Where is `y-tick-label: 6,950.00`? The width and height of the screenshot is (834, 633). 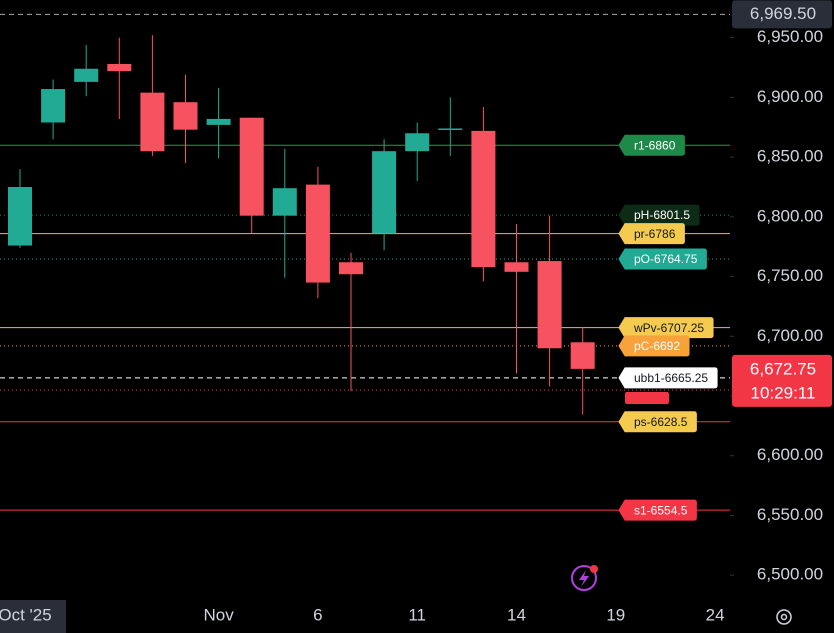
y-tick-label: 6,950.00 is located at coordinates (790, 36).